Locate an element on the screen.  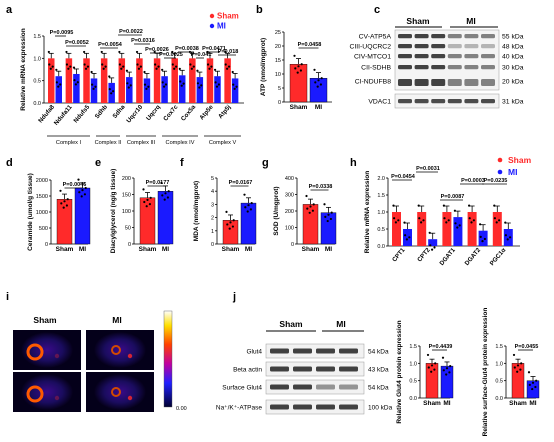
j2-y-tick-label: 1.0 is located at coordinates (499, 364).